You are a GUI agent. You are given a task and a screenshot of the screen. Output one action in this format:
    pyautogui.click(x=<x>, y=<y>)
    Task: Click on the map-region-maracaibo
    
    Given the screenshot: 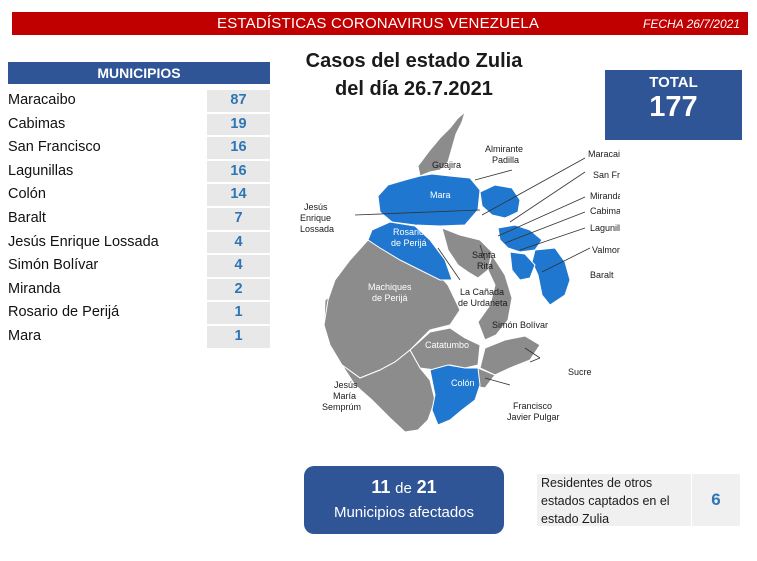 What is the action you would take?
    pyautogui.click(x=500, y=201)
    